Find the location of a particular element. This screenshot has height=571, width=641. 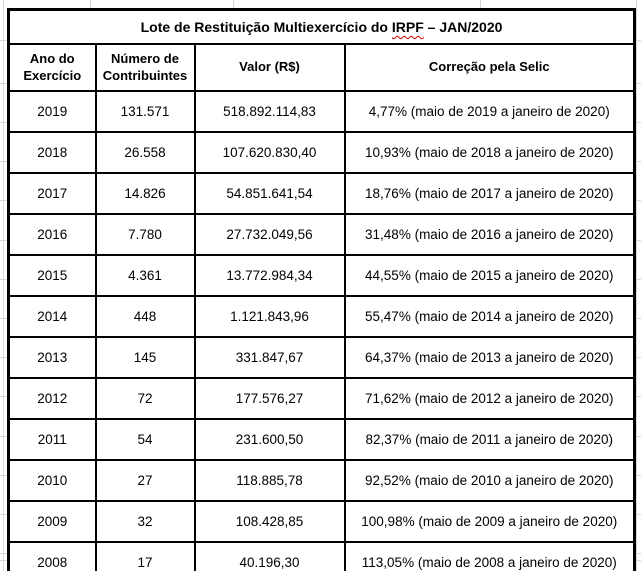

cell-valor: 13.772.984,34 is located at coordinates (269, 275).